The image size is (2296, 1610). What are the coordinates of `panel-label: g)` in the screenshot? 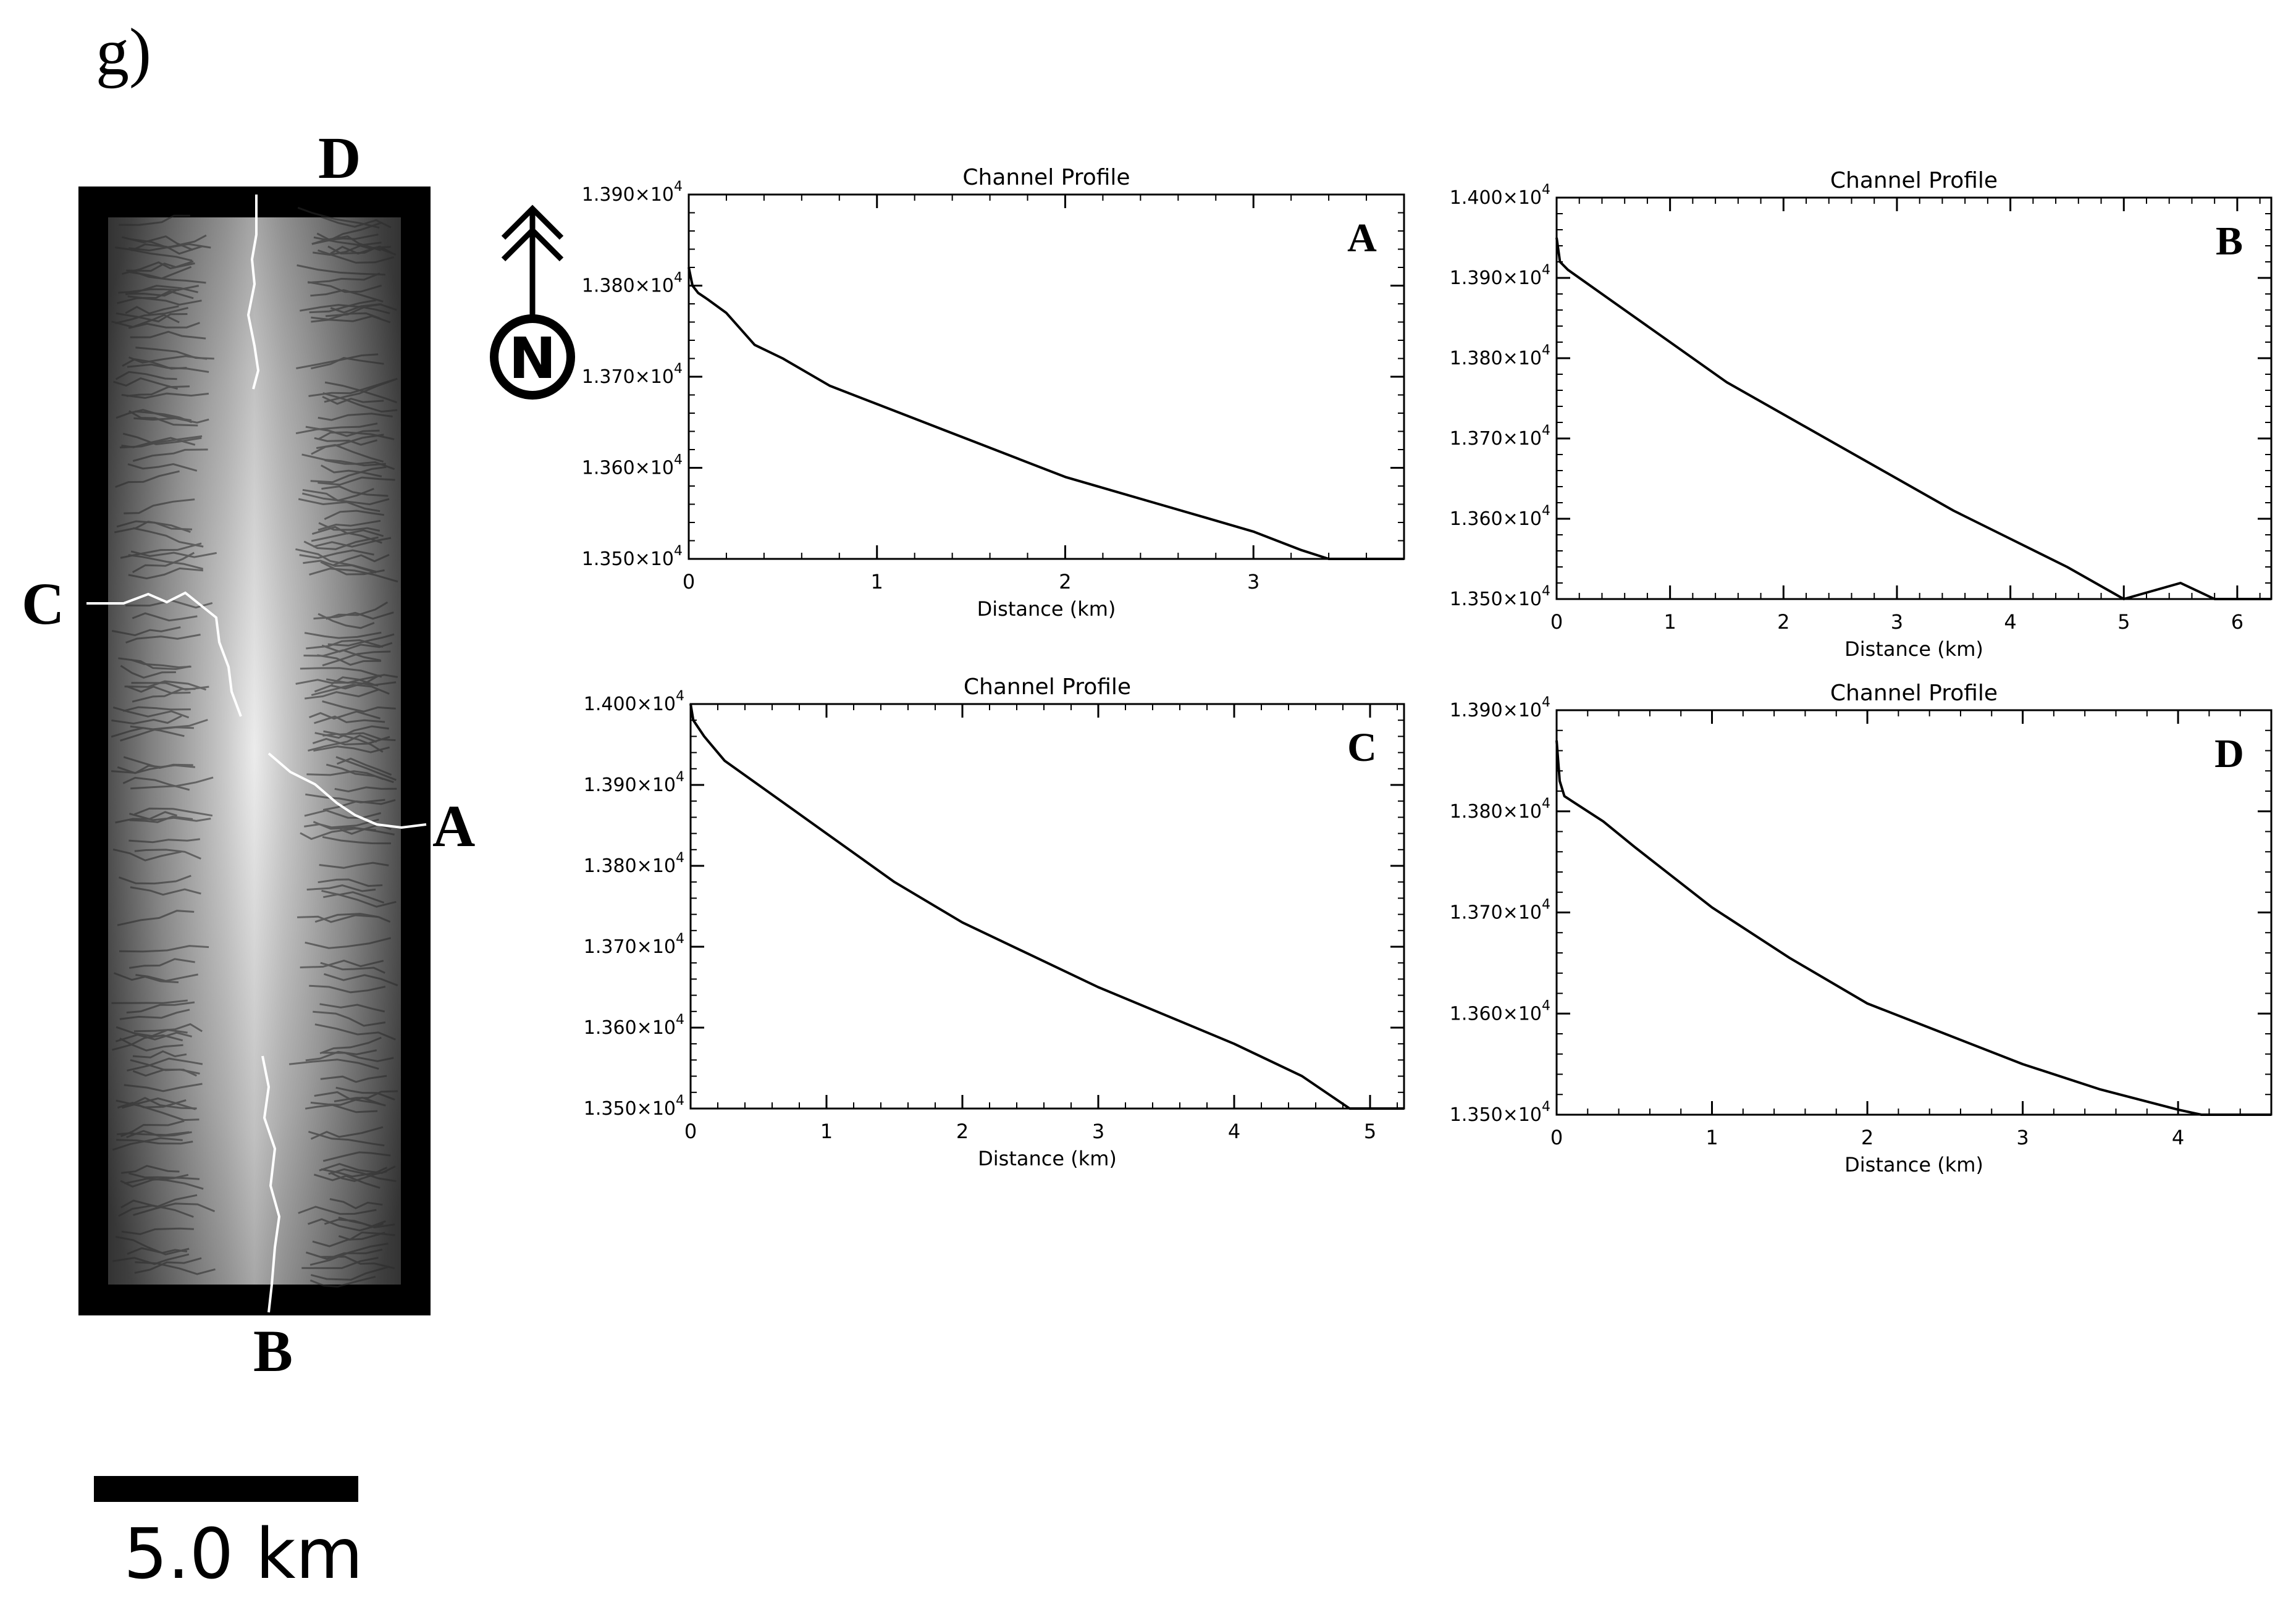 It's located at (123, 52).